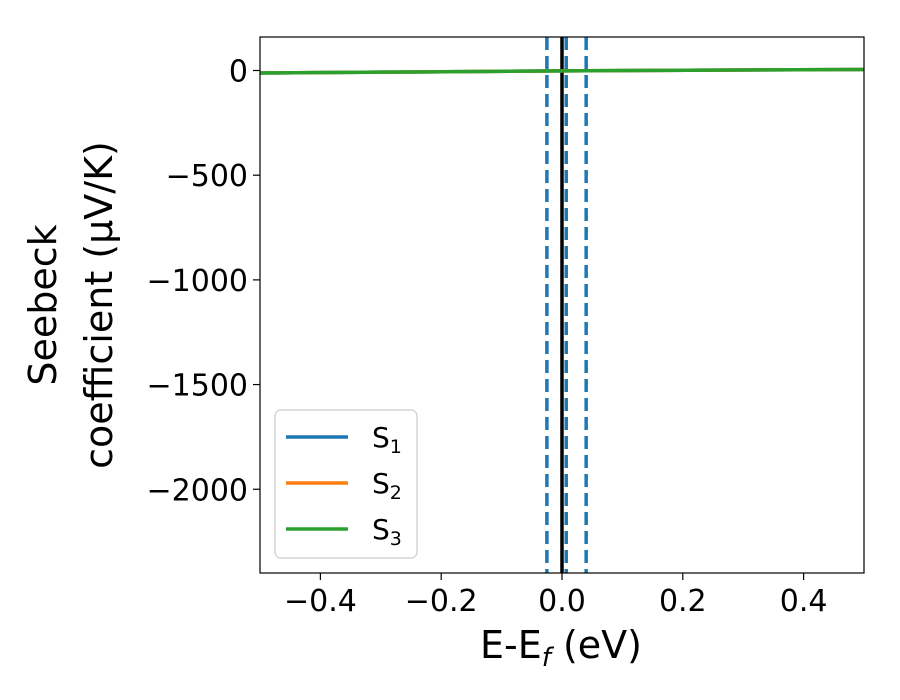 The width and height of the screenshot is (900, 700). Describe the element at coordinates (197, 281) in the screenshot. I see `y-tick-label: −1000` at that location.